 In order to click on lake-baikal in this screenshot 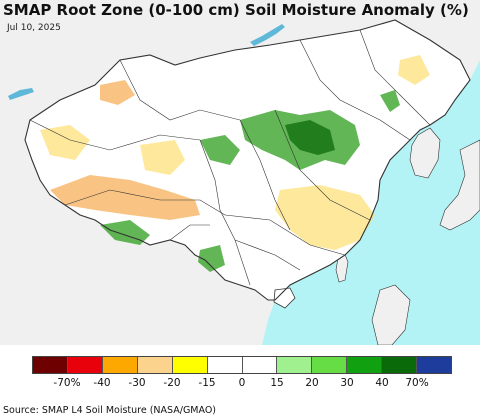, I will do `click(267, 35)`.